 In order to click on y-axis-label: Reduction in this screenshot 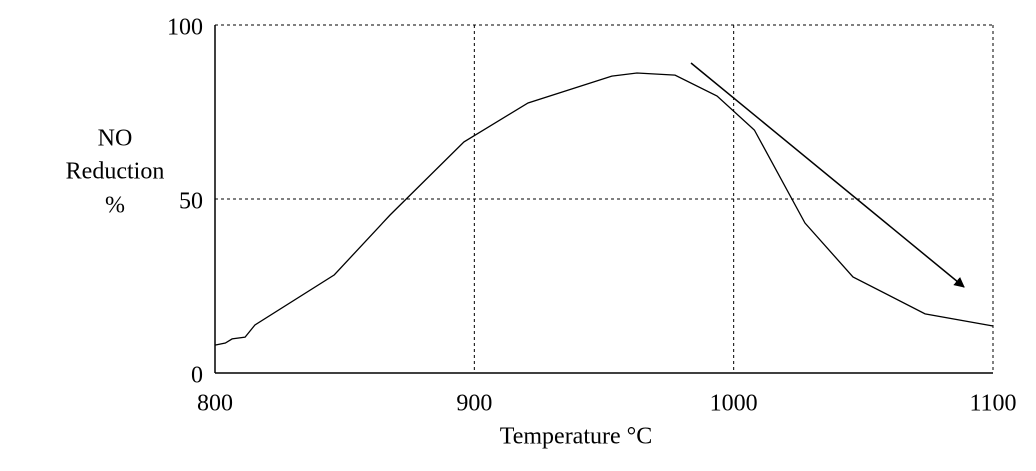, I will do `click(115, 172)`.